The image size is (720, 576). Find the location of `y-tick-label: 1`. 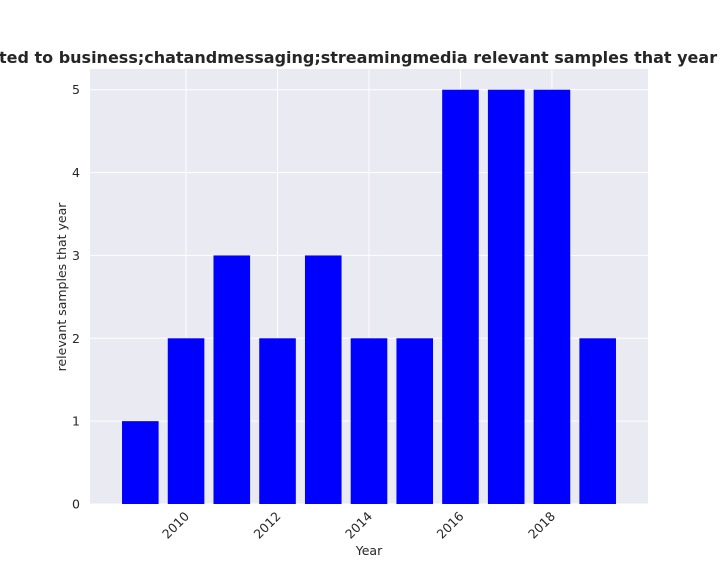

y-tick-label: 1 is located at coordinates (76, 421).